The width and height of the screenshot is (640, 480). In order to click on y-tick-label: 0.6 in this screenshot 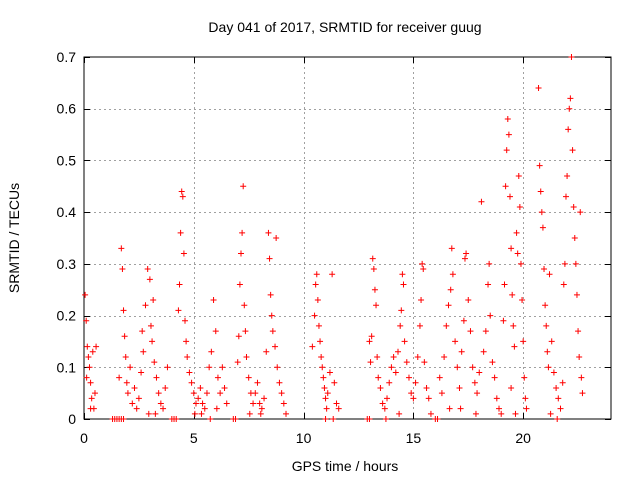, I will do `click(67, 109)`.